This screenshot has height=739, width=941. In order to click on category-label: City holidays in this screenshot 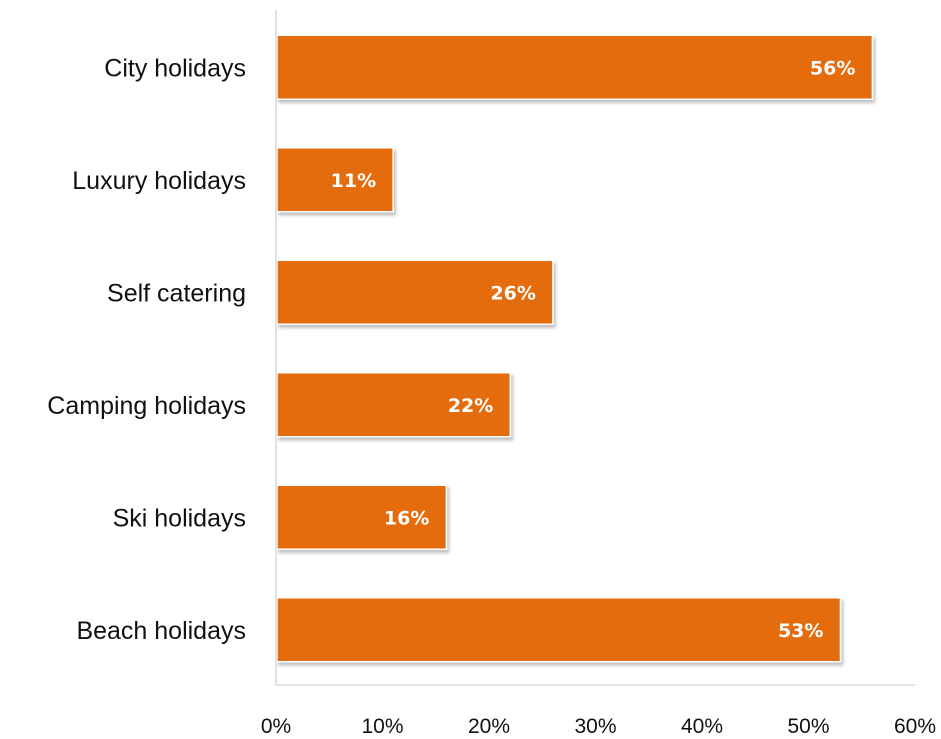, I will do `click(175, 68)`.